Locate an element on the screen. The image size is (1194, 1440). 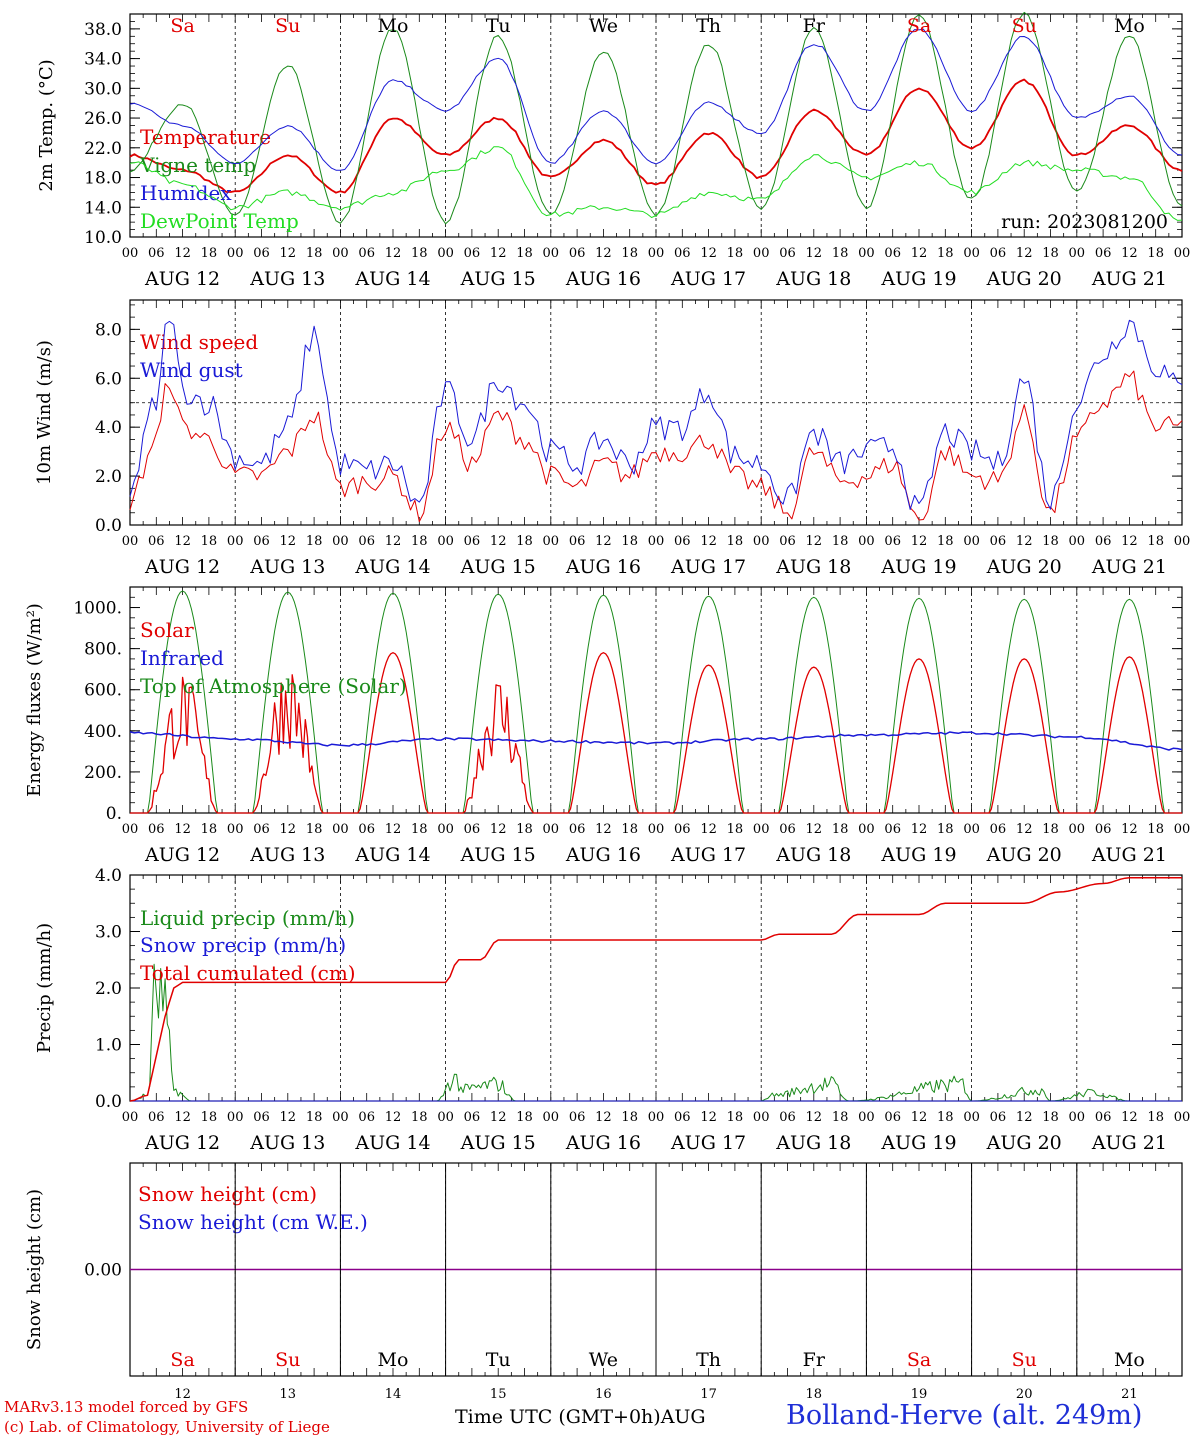
series-line-wind-gust is located at coordinates (656, 414).